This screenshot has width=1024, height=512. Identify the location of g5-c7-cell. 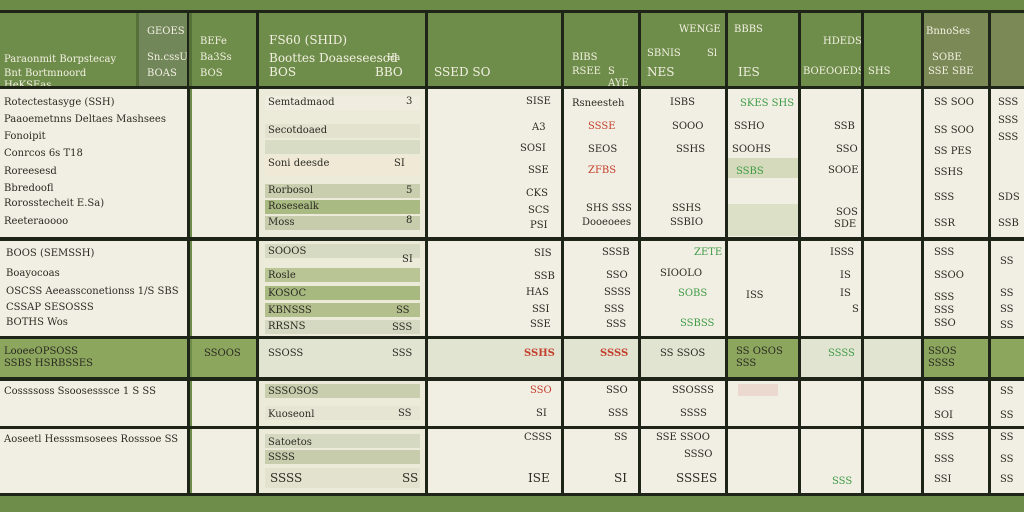
(683, 461).